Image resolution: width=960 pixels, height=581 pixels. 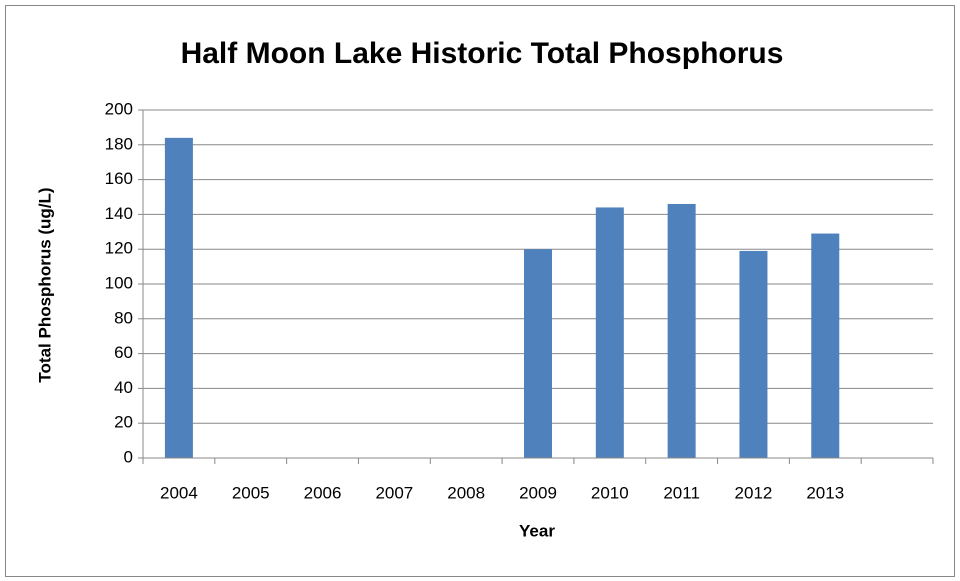 I want to click on y-tick-label: 140, so click(x=119, y=213).